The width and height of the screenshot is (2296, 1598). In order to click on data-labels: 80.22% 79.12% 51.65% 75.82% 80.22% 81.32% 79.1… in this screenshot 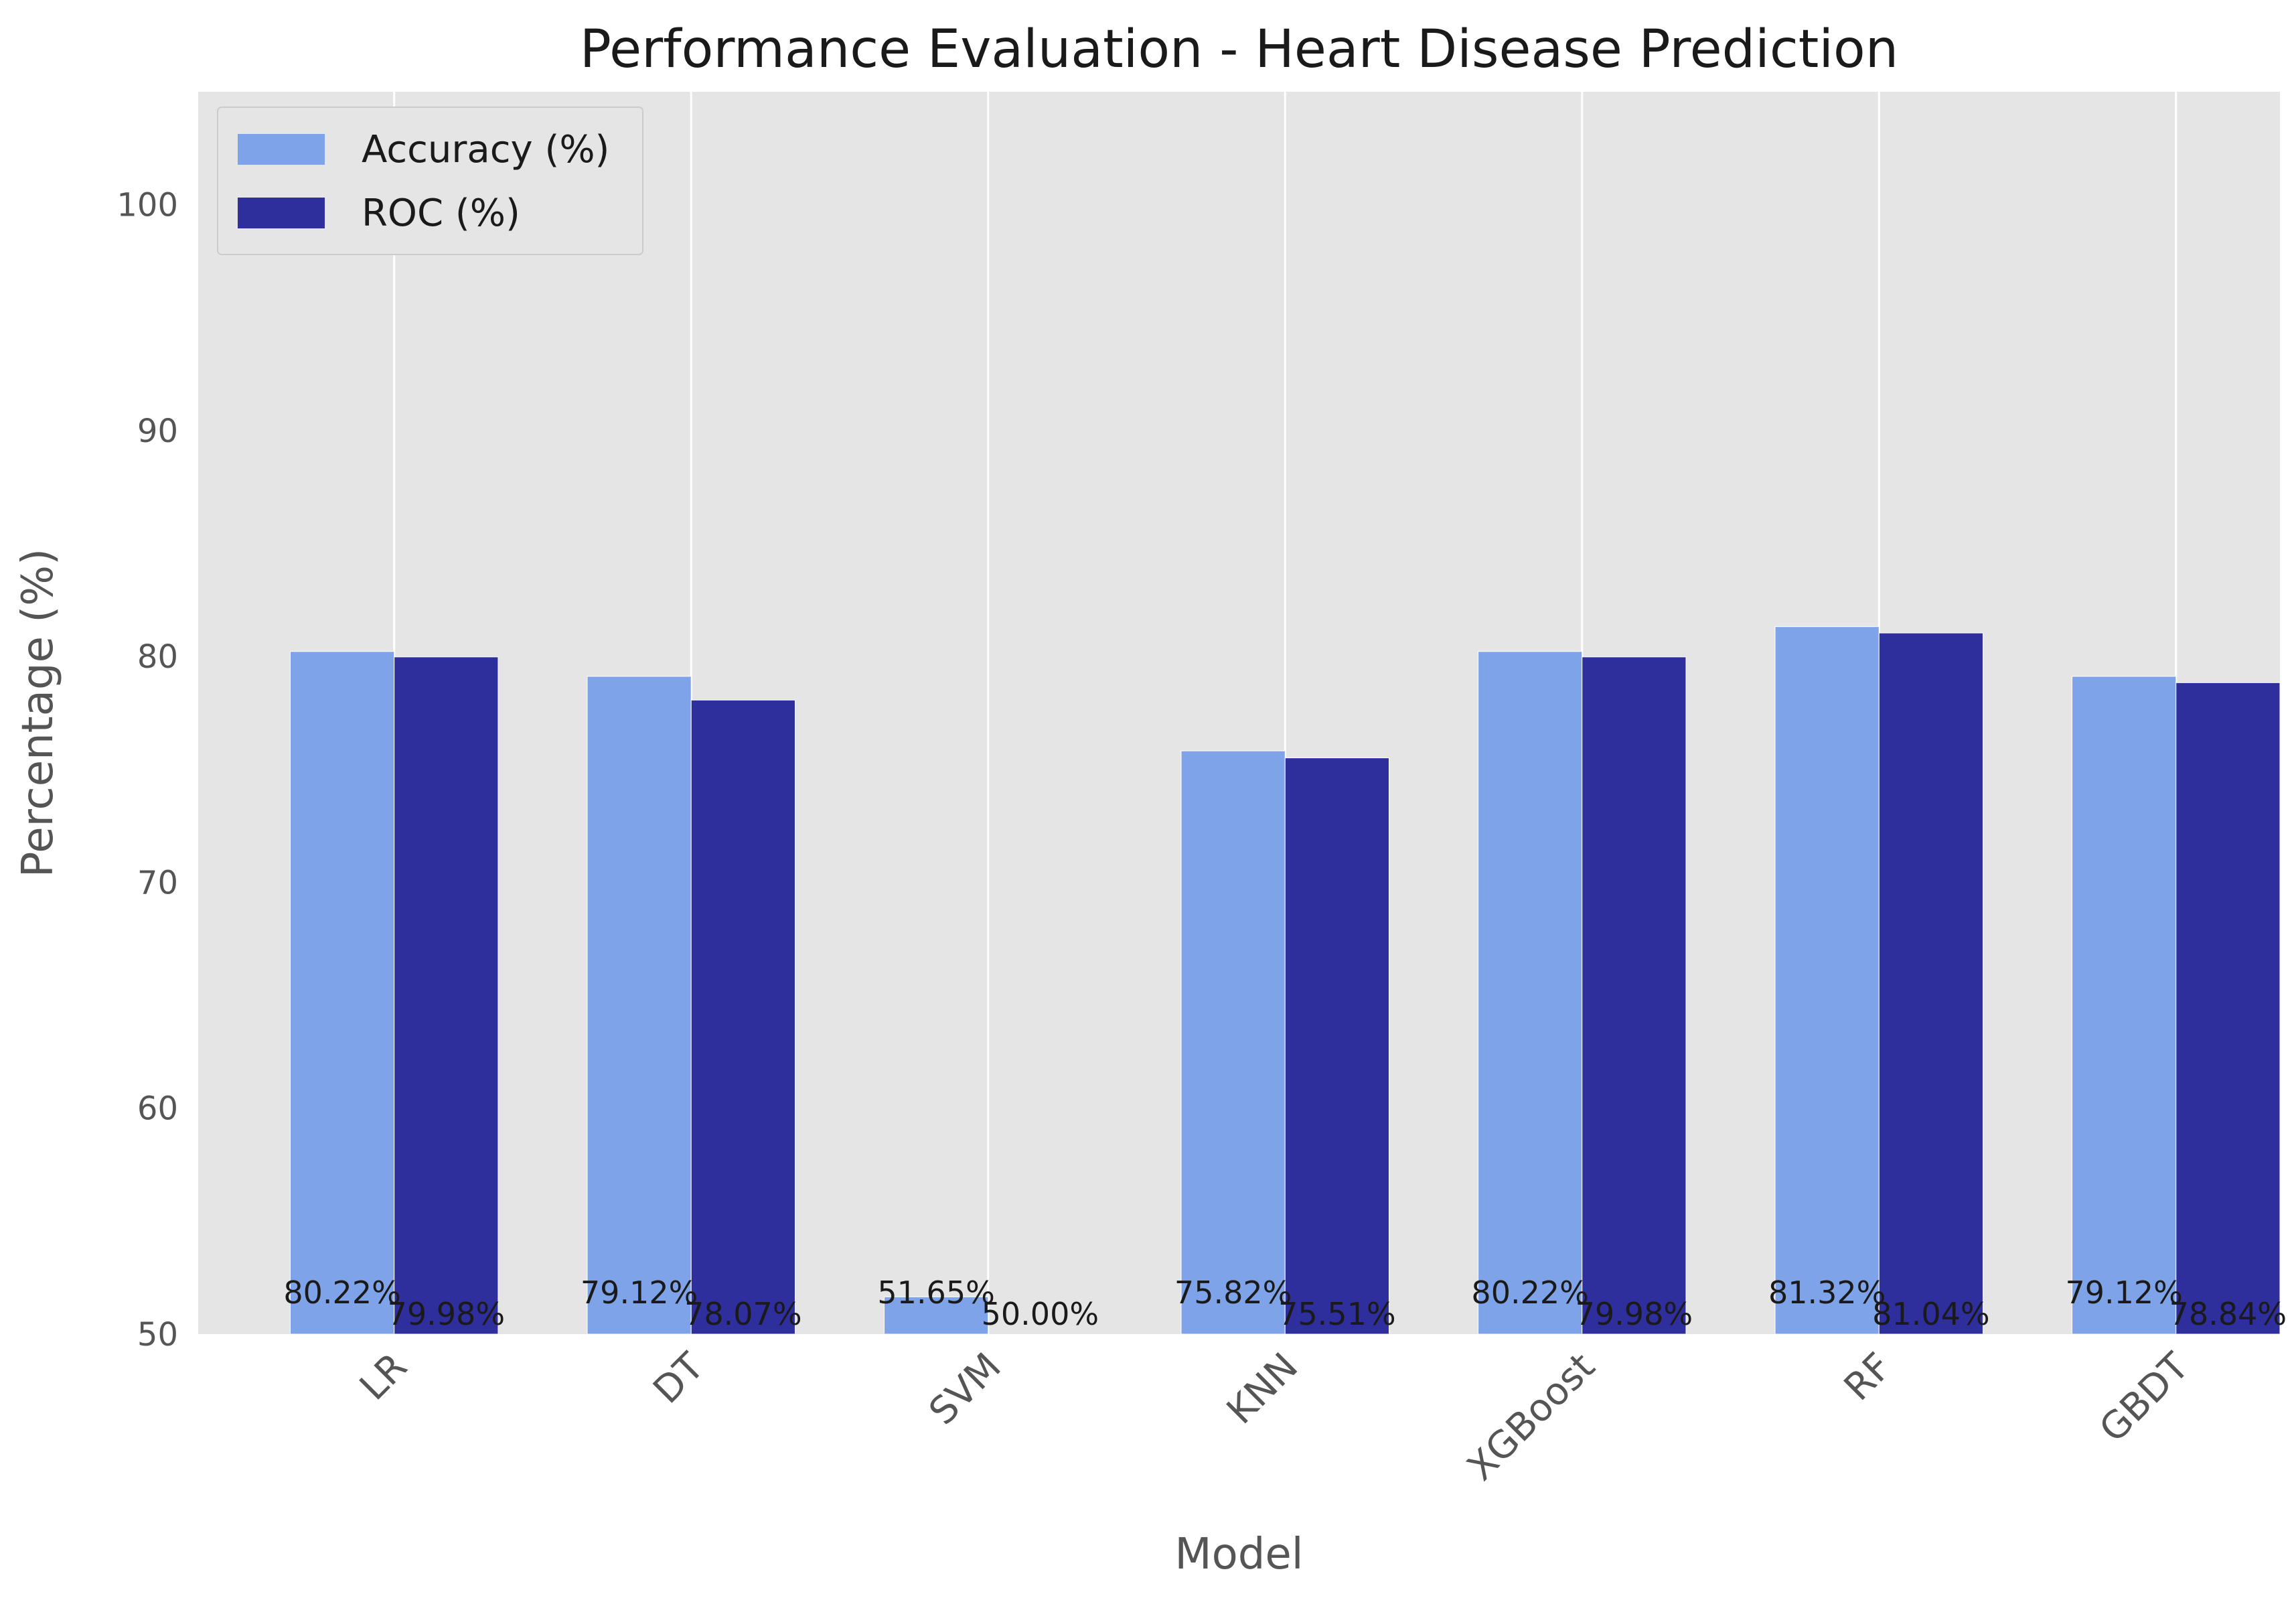, I will do `click(1285, 1304)`.